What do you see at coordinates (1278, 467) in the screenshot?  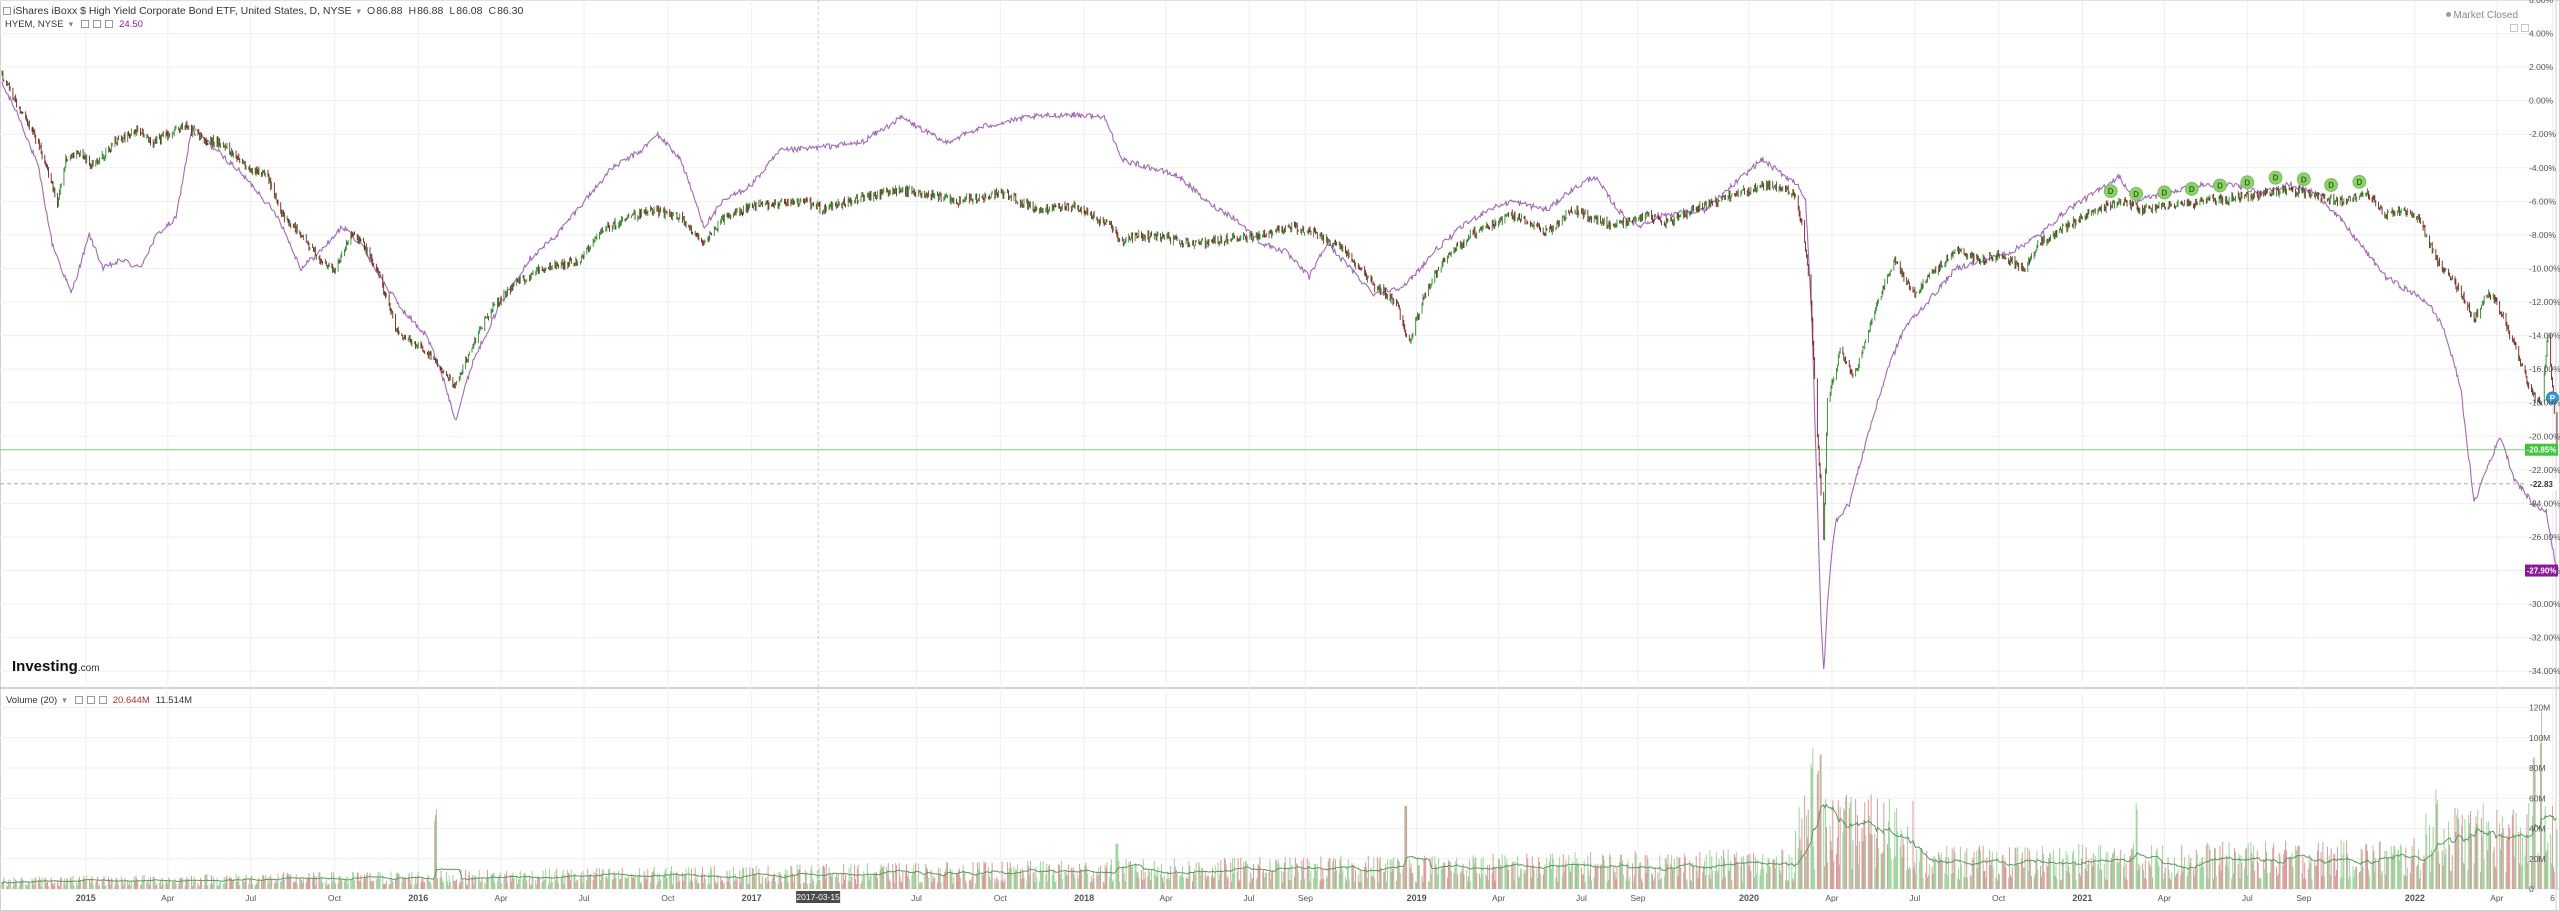 I see `level-lines` at bounding box center [1278, 467].